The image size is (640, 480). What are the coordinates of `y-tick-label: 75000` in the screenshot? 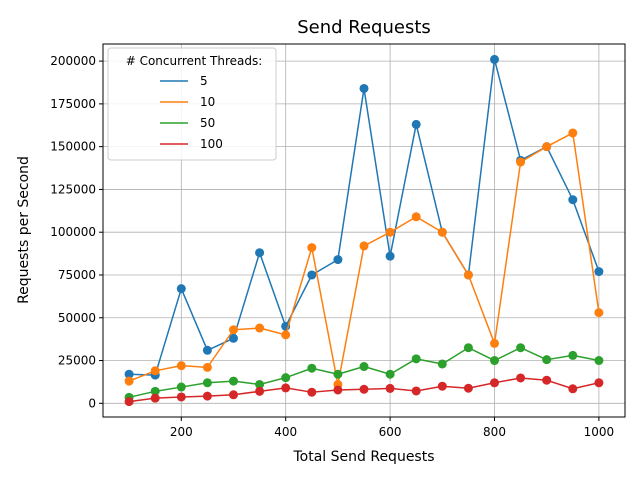 It's located at (77, 275).